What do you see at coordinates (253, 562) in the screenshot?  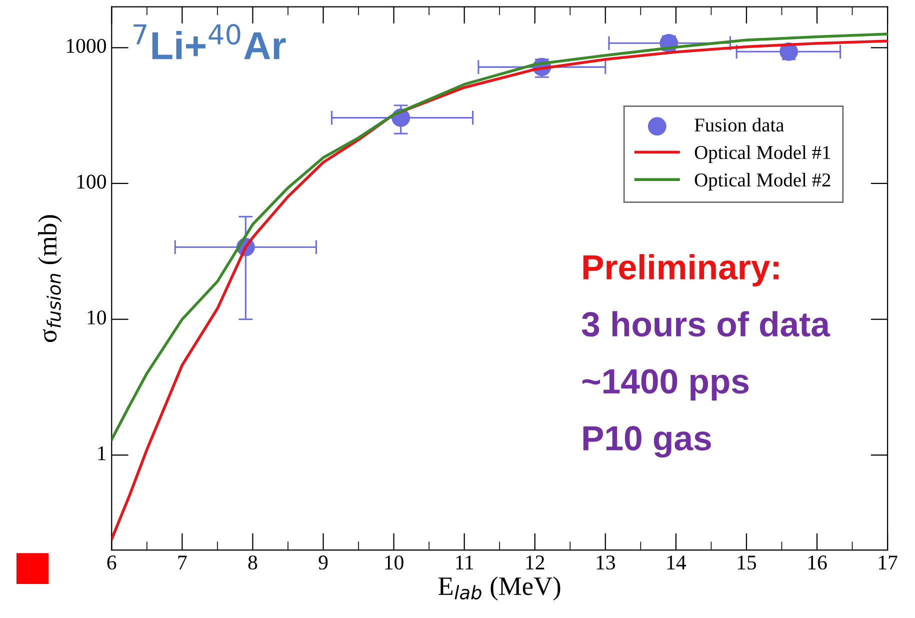 I see `x-tick-label: 8` at bounding box center [253, 562].